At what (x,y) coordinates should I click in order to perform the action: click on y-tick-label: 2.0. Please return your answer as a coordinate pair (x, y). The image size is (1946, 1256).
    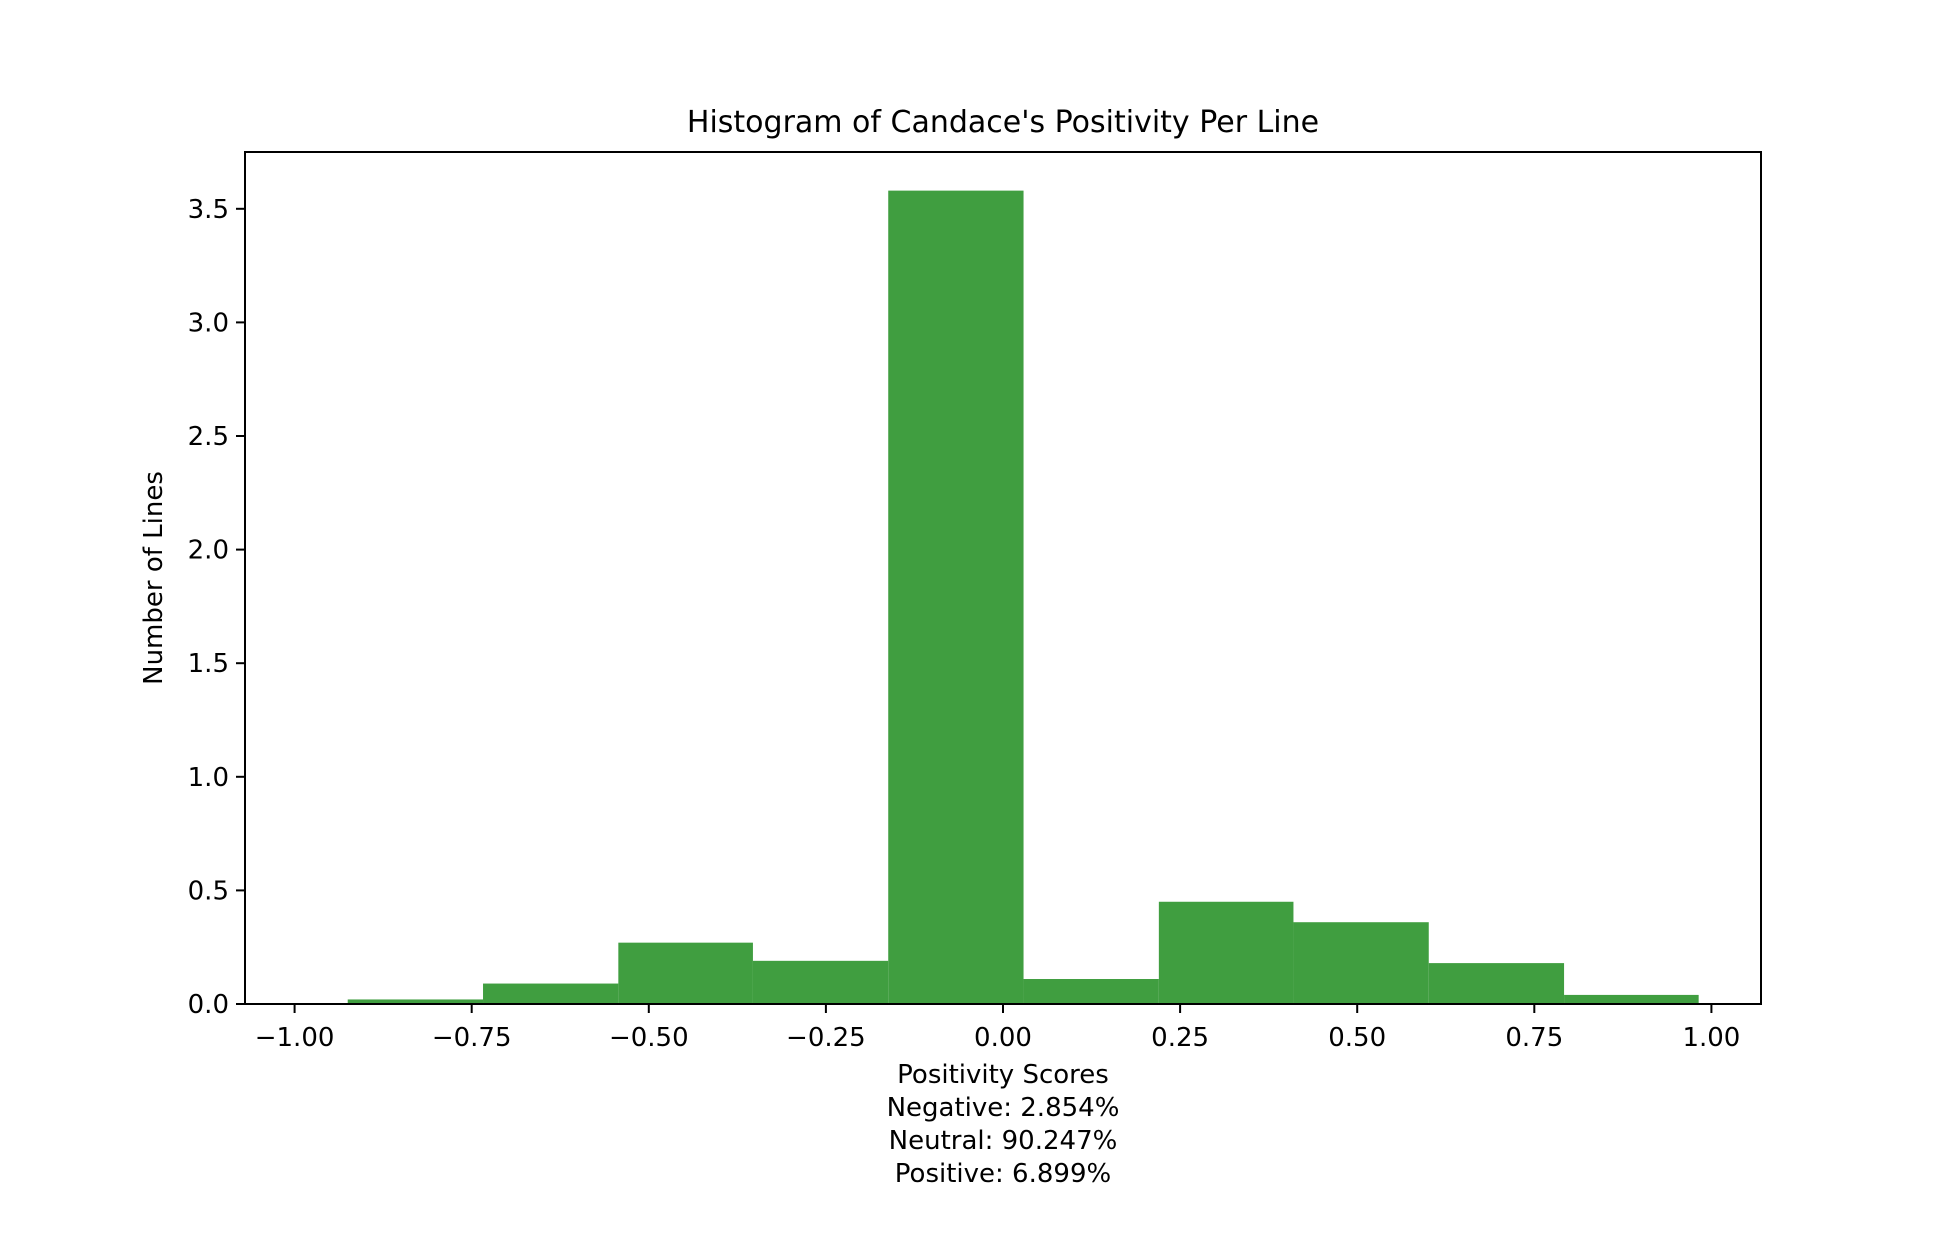
    Looking at the image, I should click on (208, 551).